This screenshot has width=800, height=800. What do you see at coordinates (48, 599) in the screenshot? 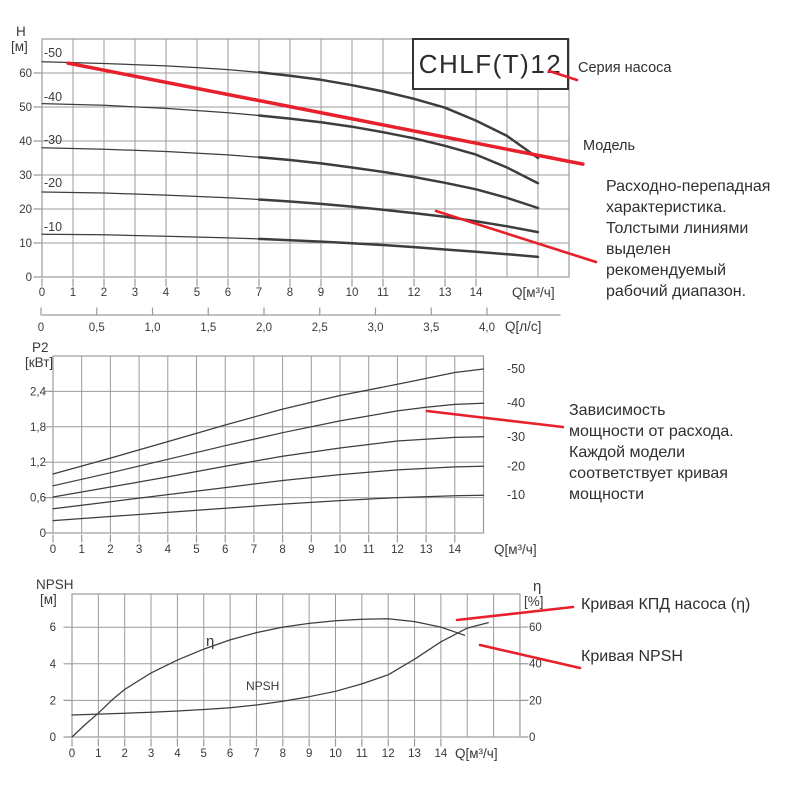
I see `y-axis-unit-left: [м]` at bounding box center [48, 599].